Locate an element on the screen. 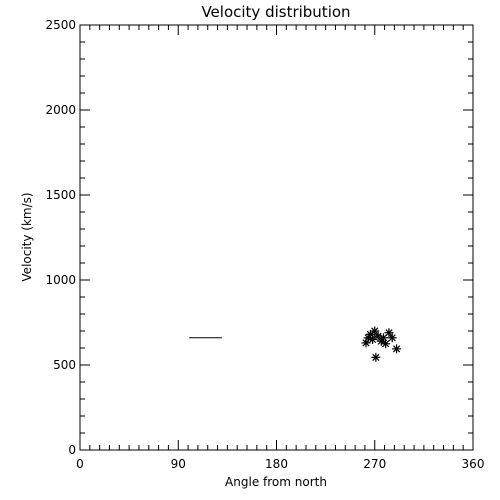 Image resolution: width=500 pixels, height=500 pixels. x-tick-label: 180 is located at coordinates (276, 464).